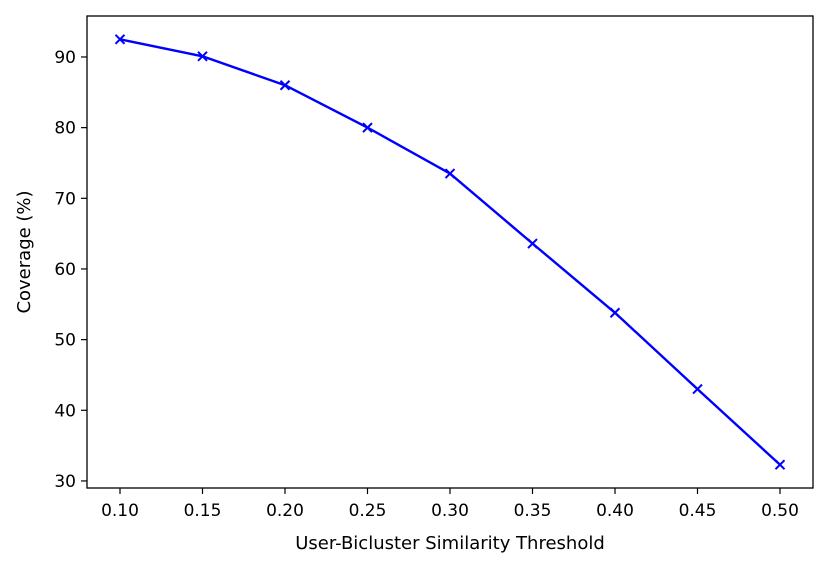 The image size is (830, 569). What do you see at coordinates (65, 411) in the screenshot?
I see `y-tick-label: 40` at bounding box center [65, 411].